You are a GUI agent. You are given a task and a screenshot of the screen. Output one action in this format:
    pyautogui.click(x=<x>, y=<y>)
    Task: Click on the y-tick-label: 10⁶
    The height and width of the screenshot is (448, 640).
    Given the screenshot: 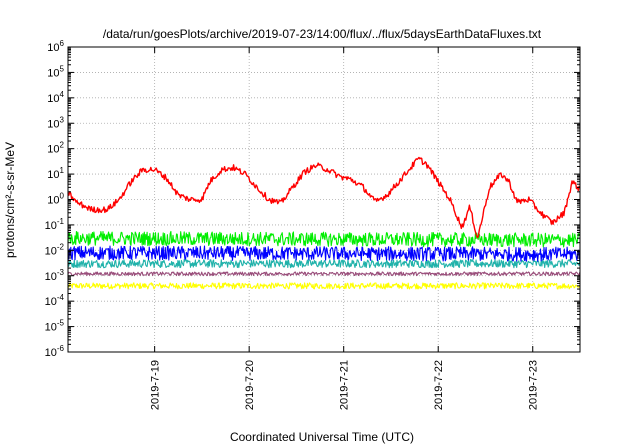 What is the action you would take?
    pyautogui.click(x=55, y=46)
    